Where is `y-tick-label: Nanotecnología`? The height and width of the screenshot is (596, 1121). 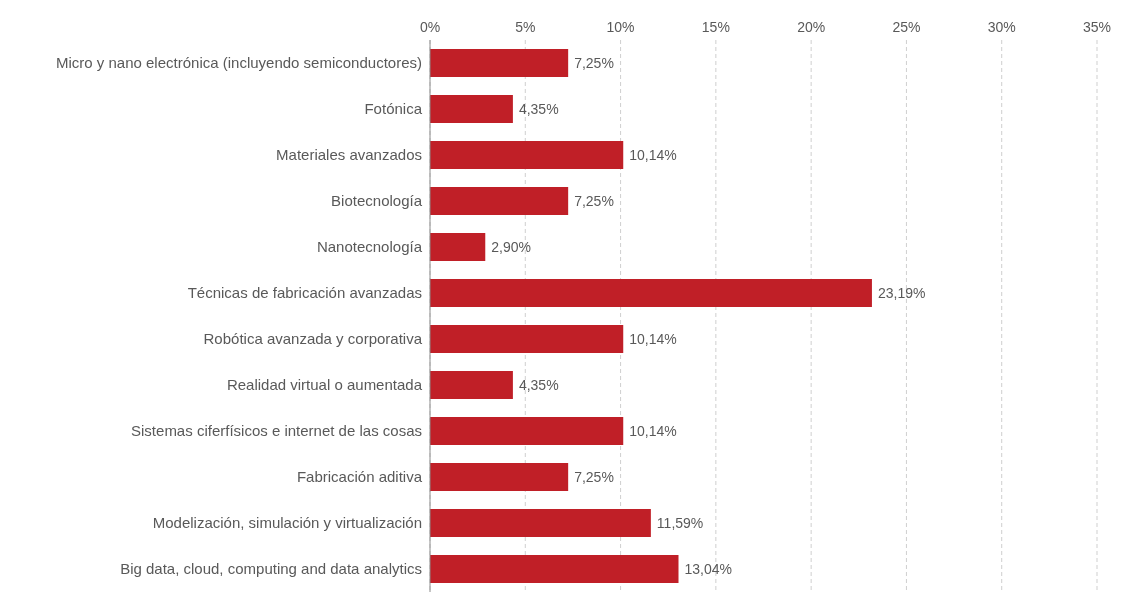 y-tick-label: Nanotecnología is located at coordinates (369, 247).